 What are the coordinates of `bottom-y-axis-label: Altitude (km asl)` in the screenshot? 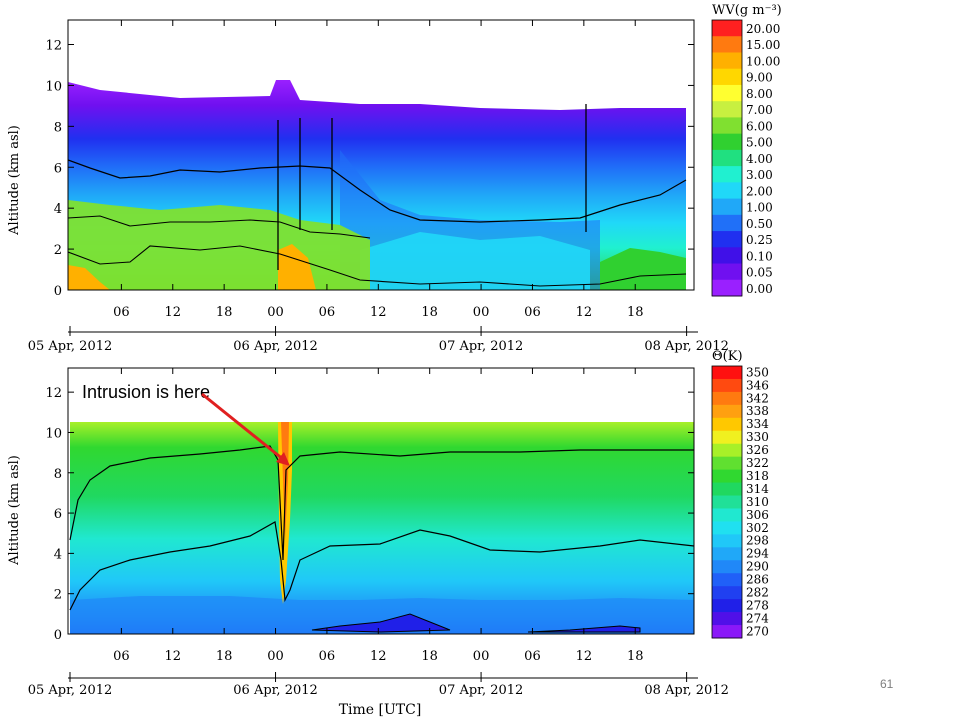 It's located at (14, 510).